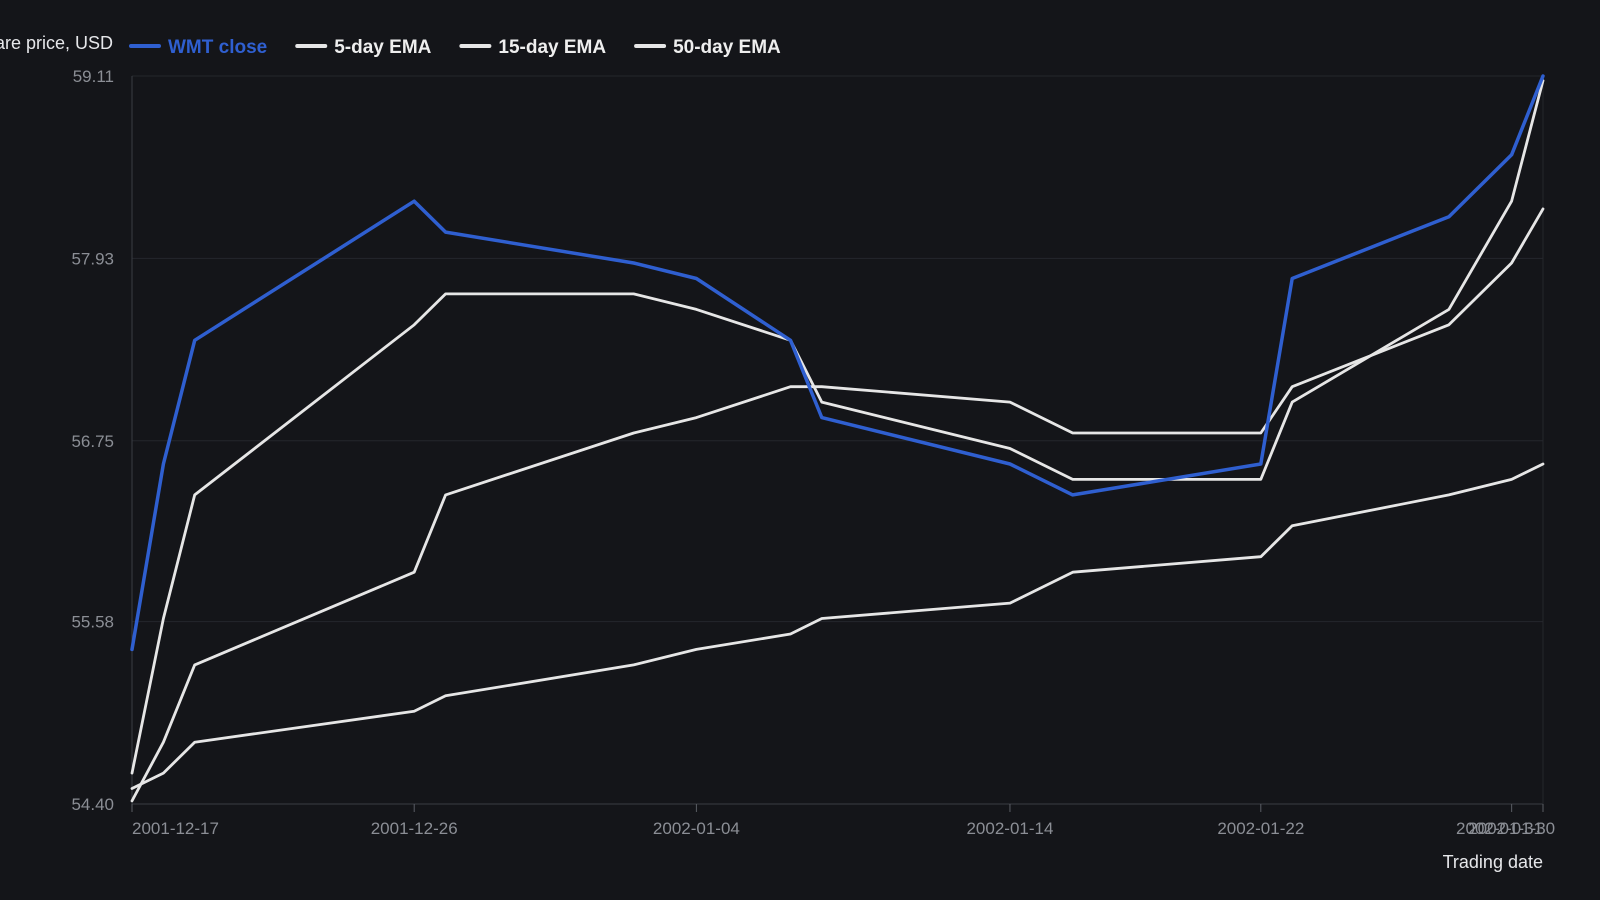 This screenshot has width=1600, height=900. What do you see at coordinates (92, 441) in the screenshot?
I see `y-tick-label: 56.75` at bounding box center [92, 441].